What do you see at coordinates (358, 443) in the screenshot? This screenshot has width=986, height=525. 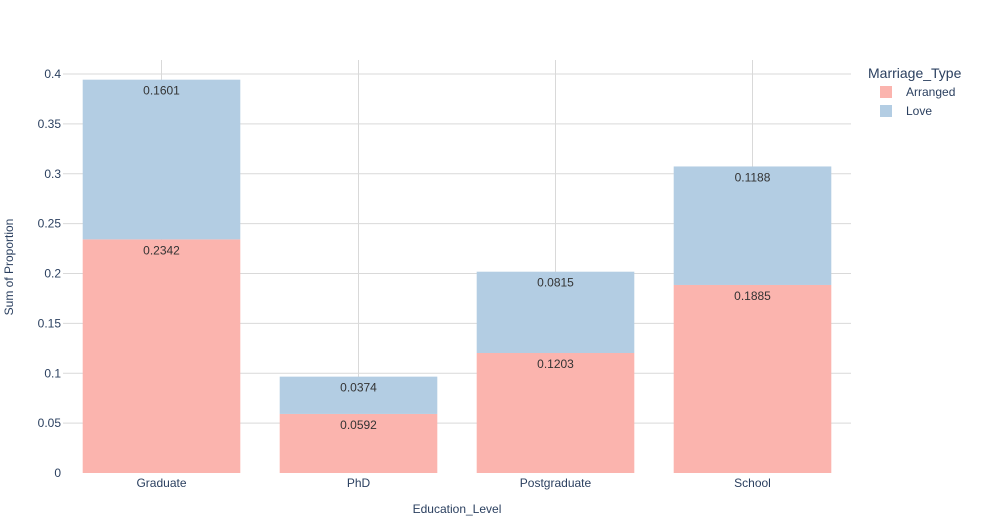 I see `bar-arranged-phd` at bounding box center [358, 443].